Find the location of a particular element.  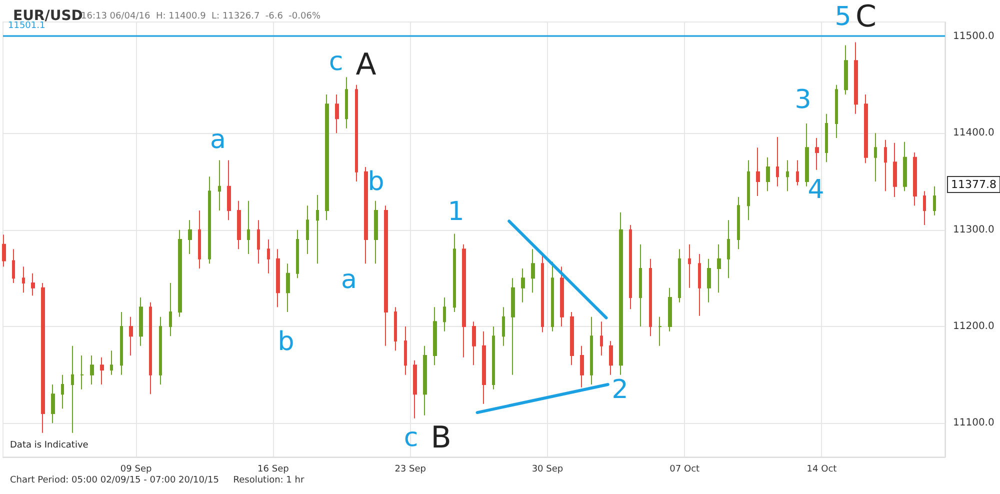

annotation: B is located at coordinates (441, 438).